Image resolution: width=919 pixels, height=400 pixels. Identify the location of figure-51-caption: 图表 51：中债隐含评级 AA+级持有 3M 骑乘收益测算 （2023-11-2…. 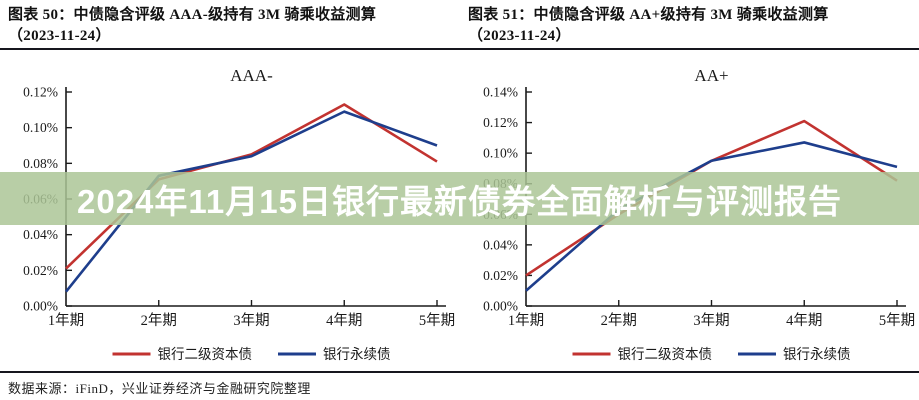
(693, 26).